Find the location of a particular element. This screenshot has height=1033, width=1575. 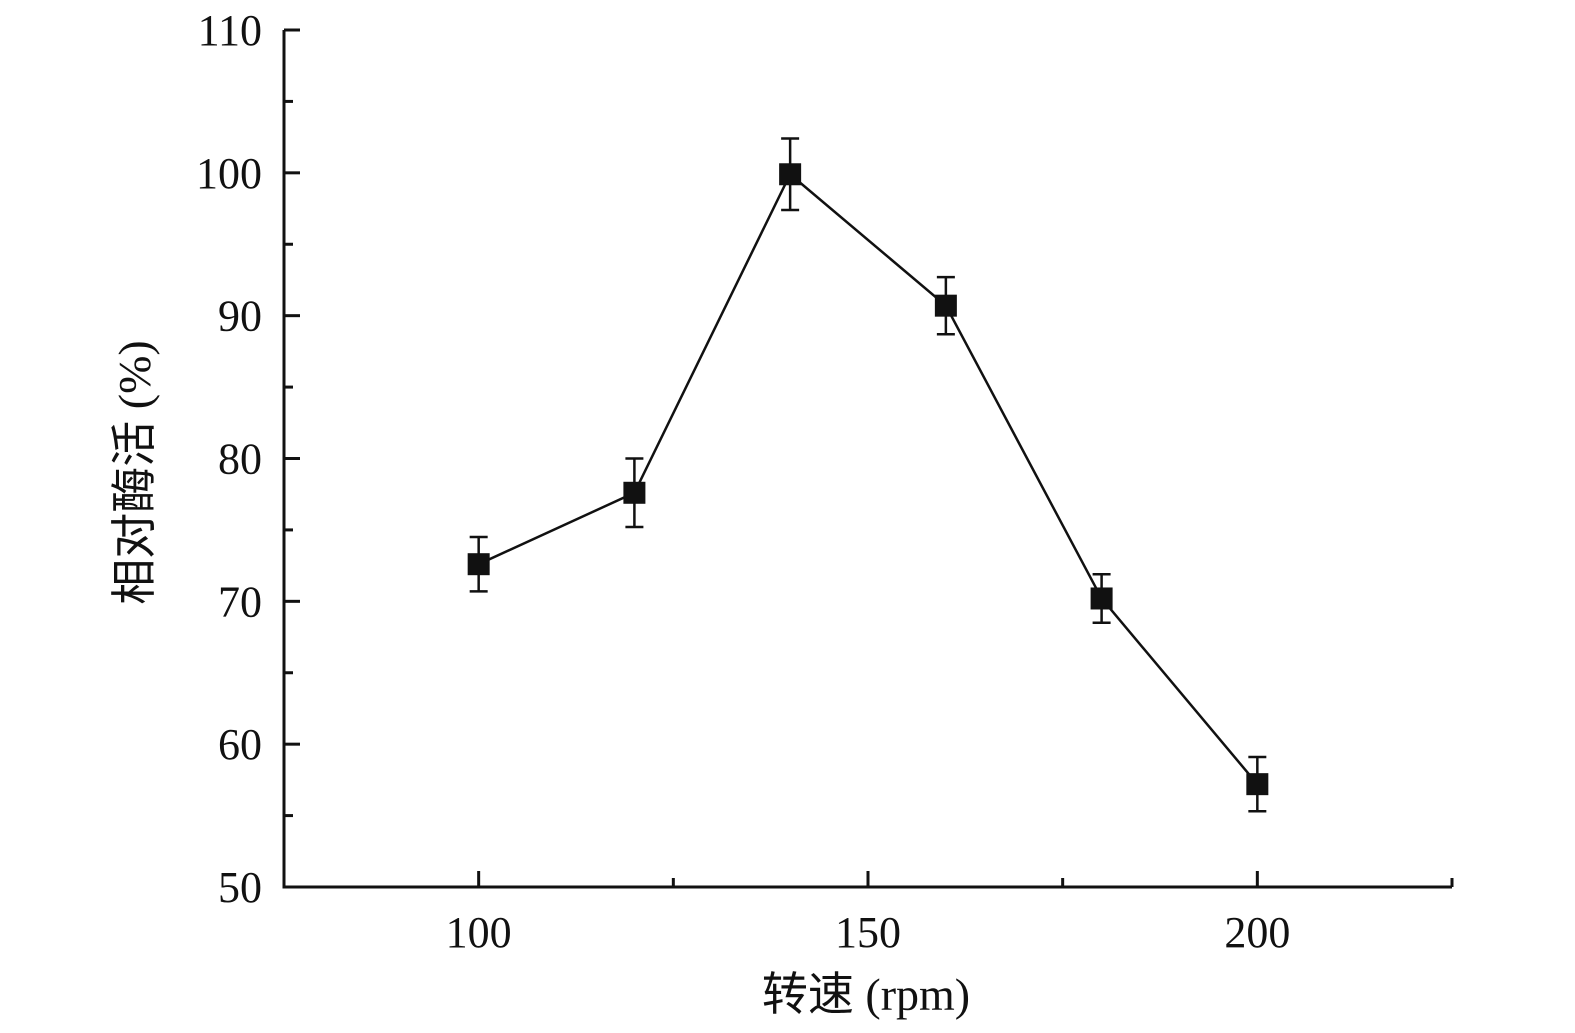

y-tick-label: 50 is located at coordinates (240, 887).